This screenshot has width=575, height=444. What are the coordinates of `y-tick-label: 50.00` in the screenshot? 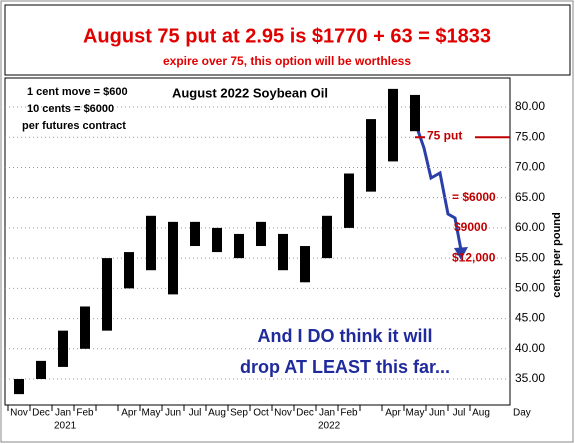 It's located at (530, 288).